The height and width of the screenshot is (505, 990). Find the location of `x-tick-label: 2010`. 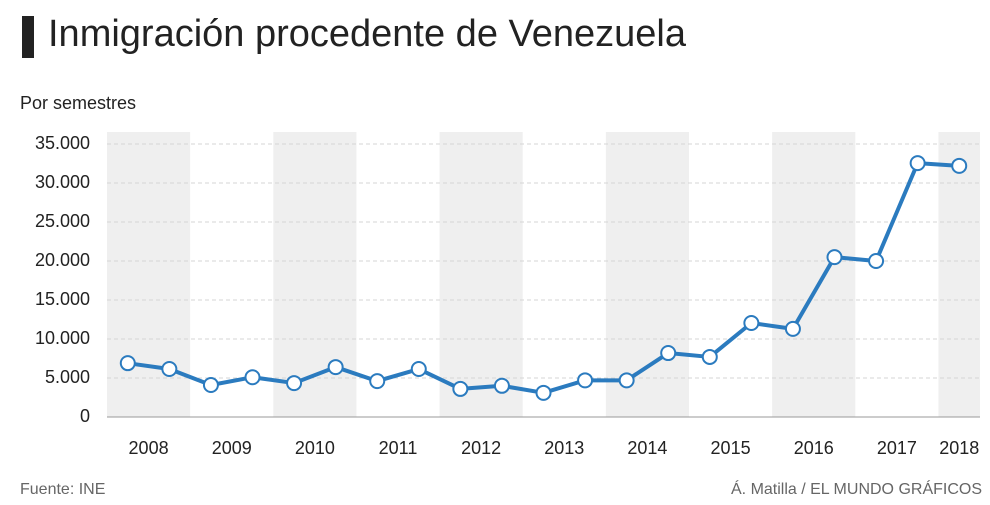

x-tick-label: 2010 is located at coordinates (315, 448).